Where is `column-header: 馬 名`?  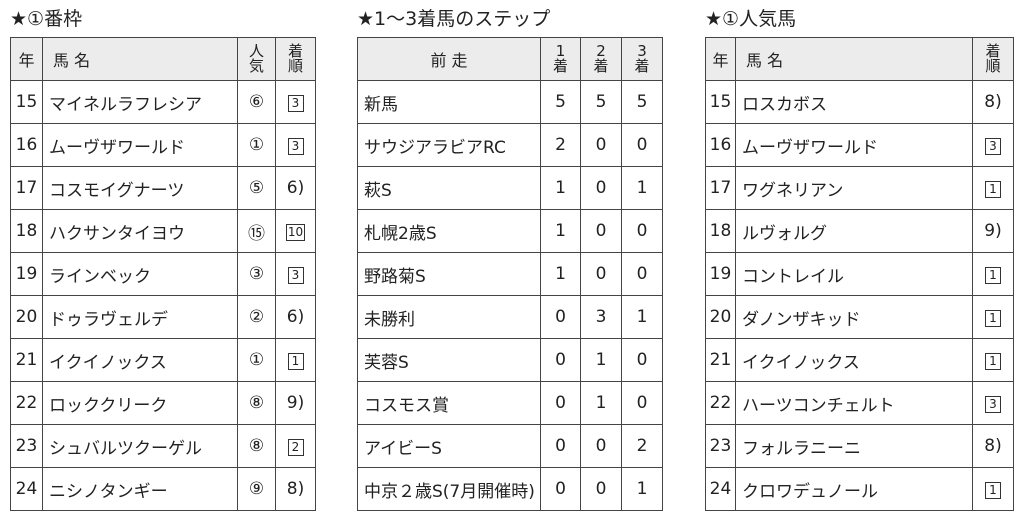
column-header: 馬 名 is located at coordinates (140, 59).